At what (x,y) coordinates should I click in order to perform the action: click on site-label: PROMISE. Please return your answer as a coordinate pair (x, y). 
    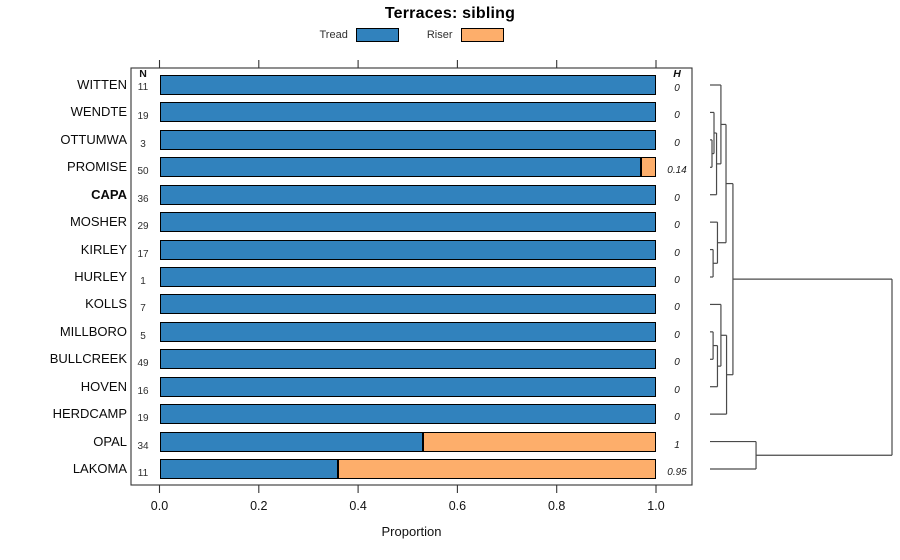
    Looking at the image, I should click on (97, 167).